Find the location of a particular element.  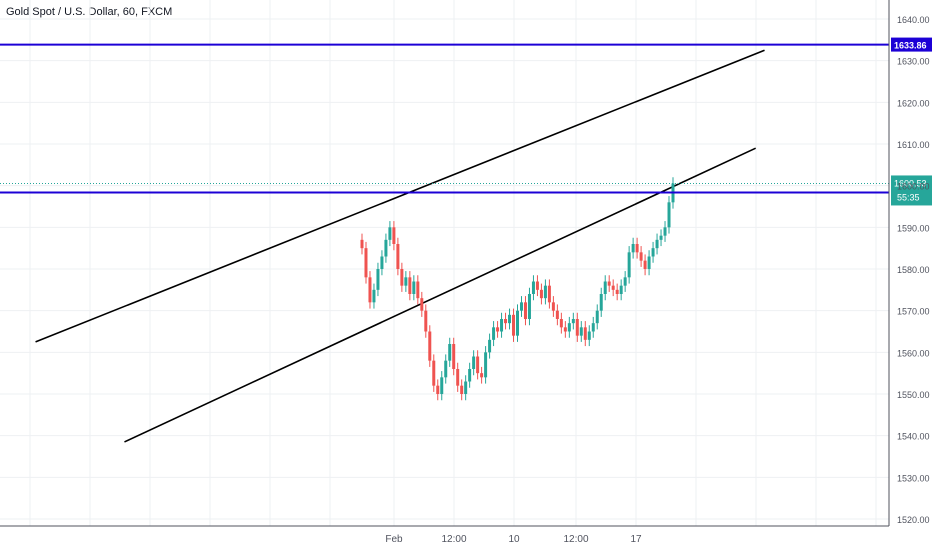

time-tick-label: 17 is located at coordinates (636, 539).